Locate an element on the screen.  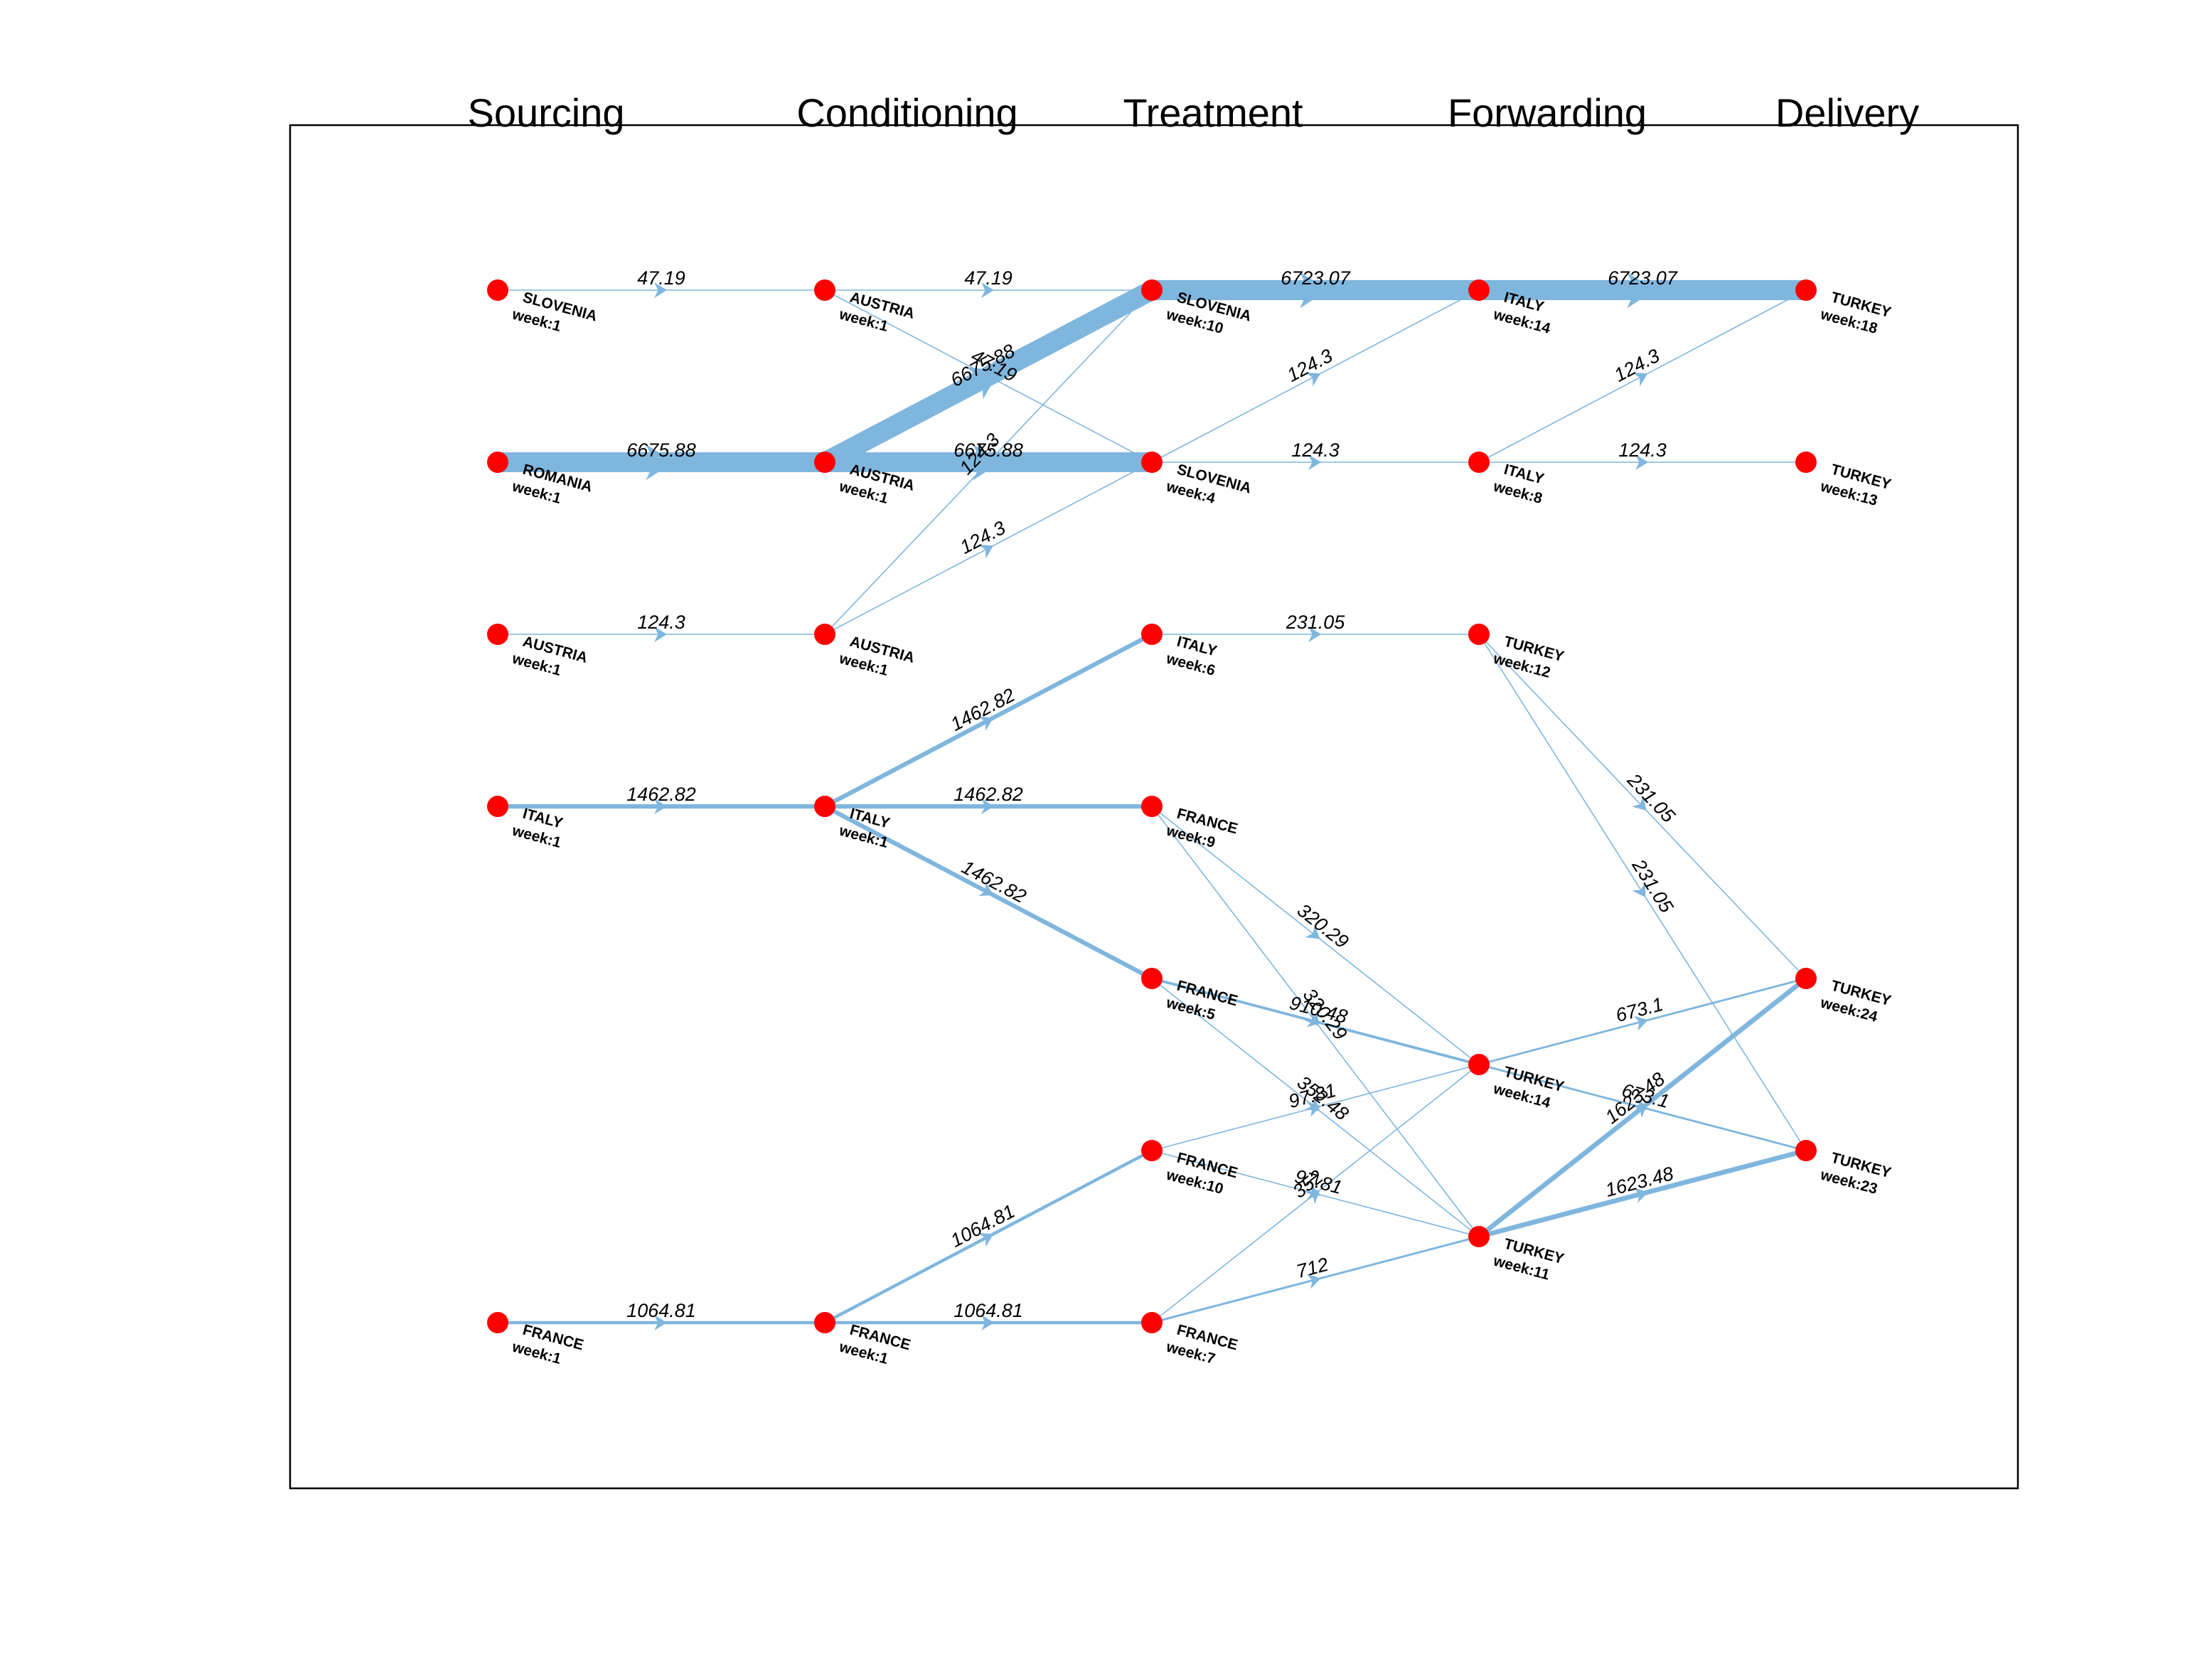
stage-title-forwarding: Forwarding is located at coordinates (1547, 112).